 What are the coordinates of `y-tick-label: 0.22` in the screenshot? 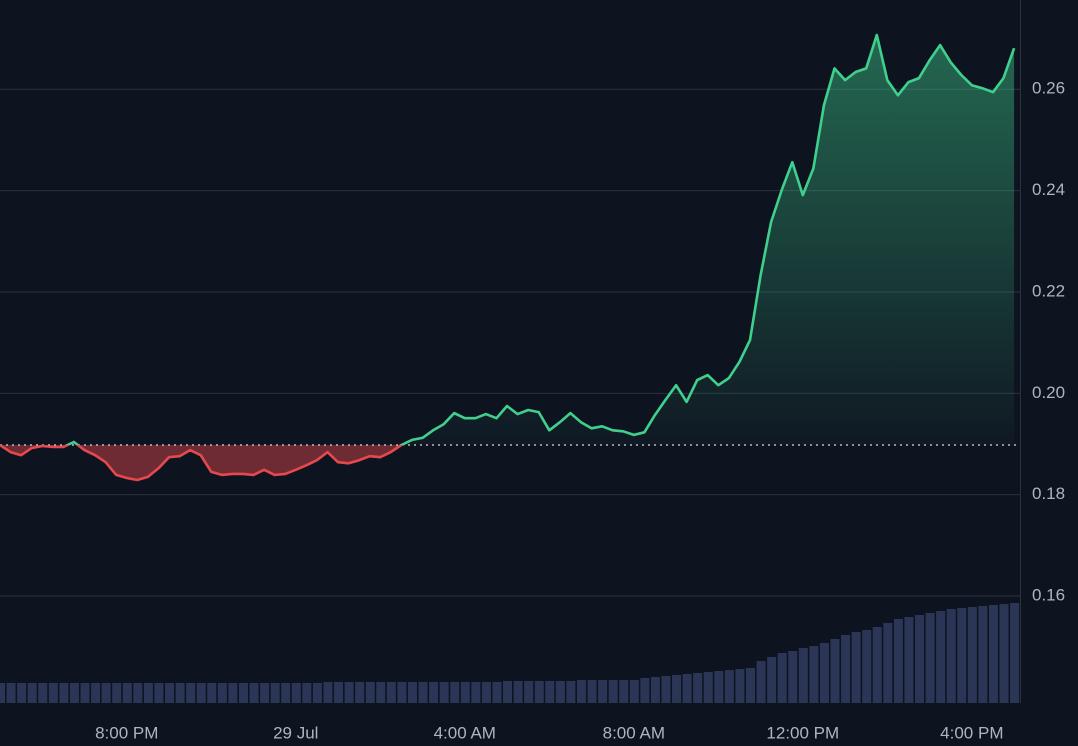 It's located at (1048, 290).